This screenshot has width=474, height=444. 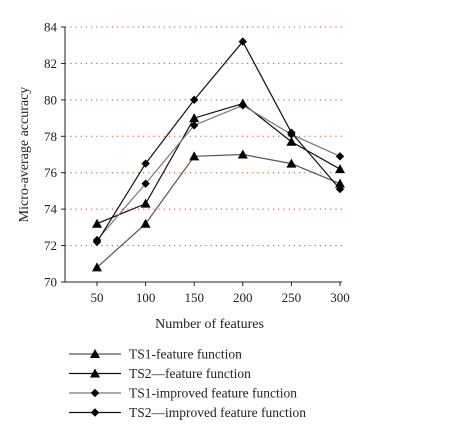 I want to click on legend-item: TS2—feature function, so click(x=160, y=373).